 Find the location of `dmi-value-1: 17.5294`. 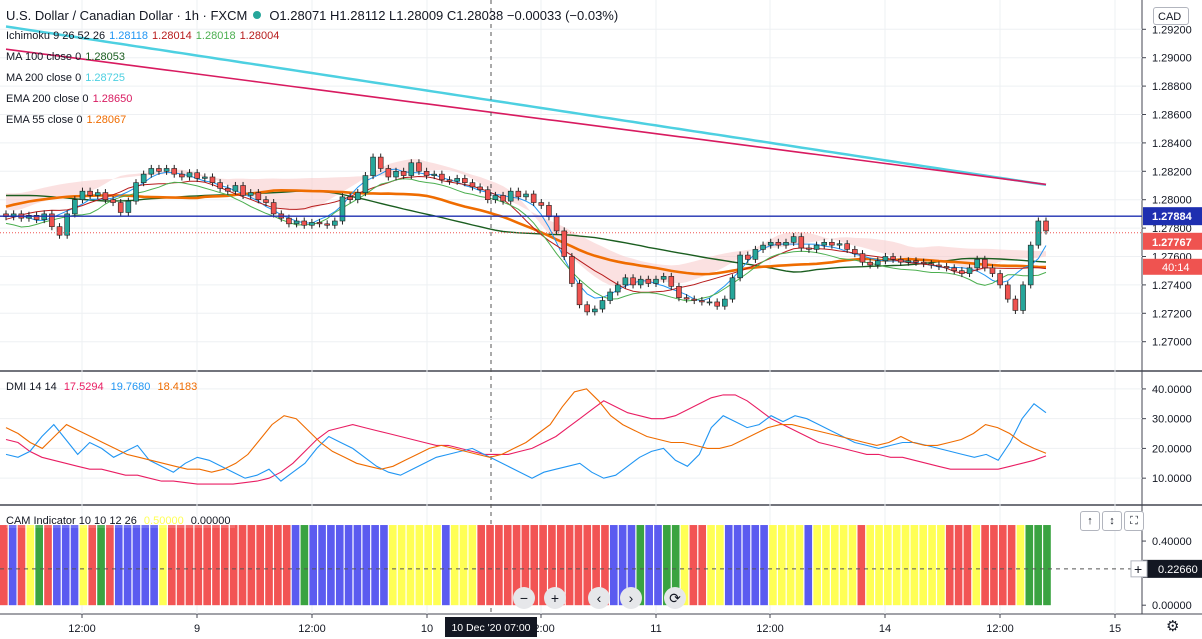

dmi-value-1: 17.5294 is located at coordinates (83, 387).